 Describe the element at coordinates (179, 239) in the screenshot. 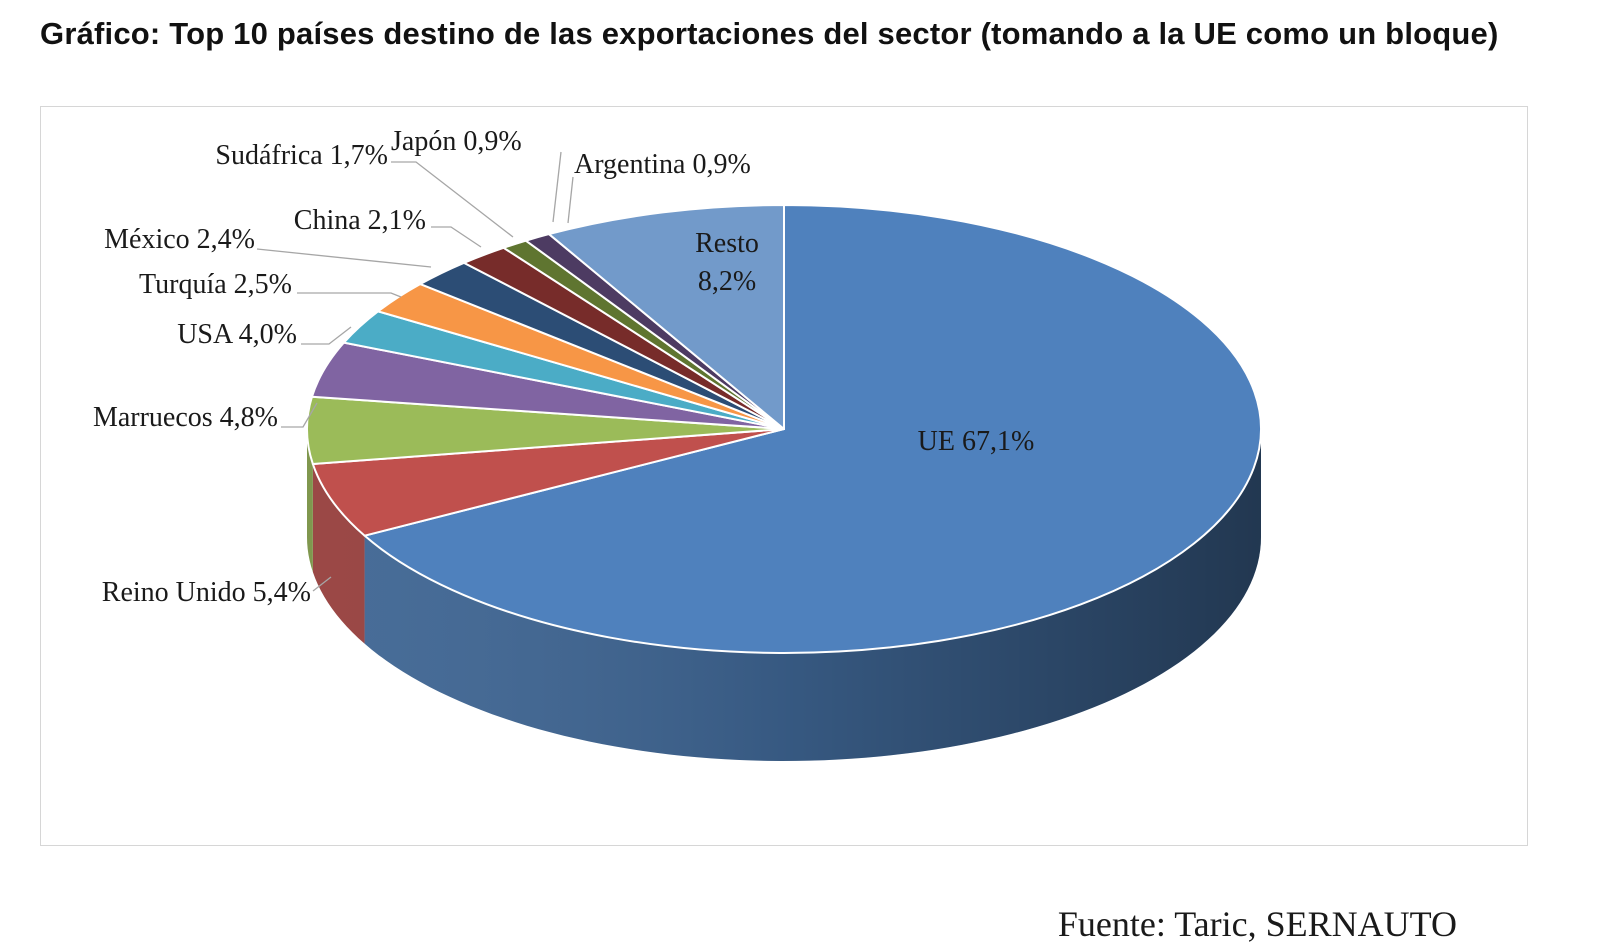

I see `data-label-méxico: México 2,4%` at that location.